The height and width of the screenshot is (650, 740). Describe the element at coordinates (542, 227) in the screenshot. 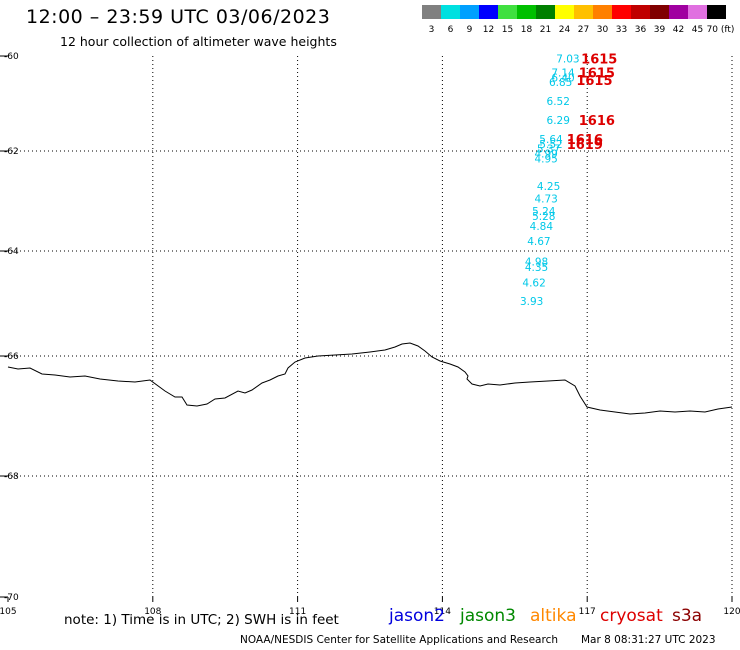

I see `wave-height-label: 4.84` at that location.